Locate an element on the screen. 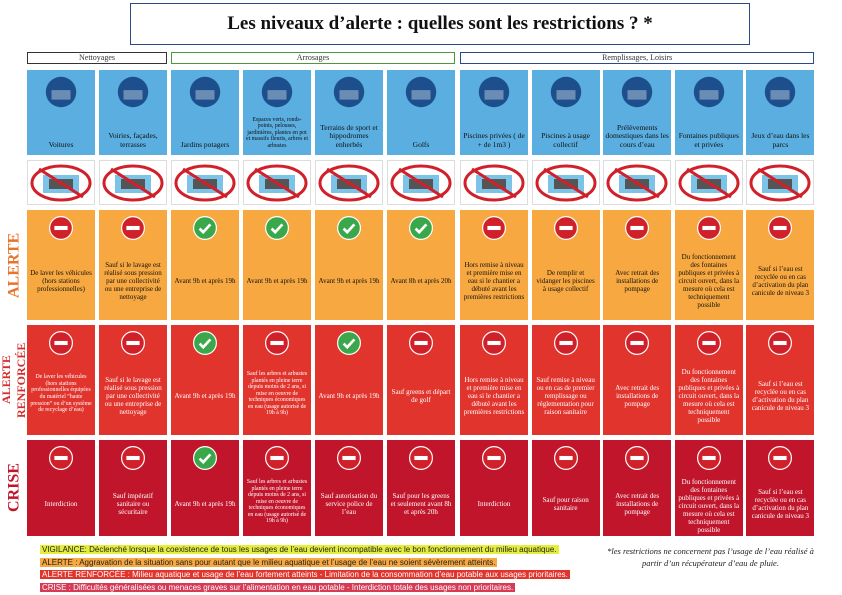 This screenshot has height=595, width=842. restriction-cell: Sauf impératif sanitaire ou sécuritaire is located at coordinates (133, 488).